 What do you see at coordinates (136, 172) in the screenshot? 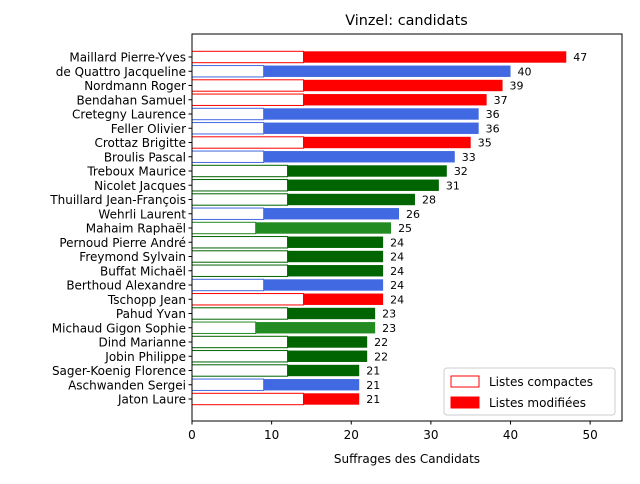
I see `y-tick-label: Treboux Maurice` at bounding box center [136, 172].